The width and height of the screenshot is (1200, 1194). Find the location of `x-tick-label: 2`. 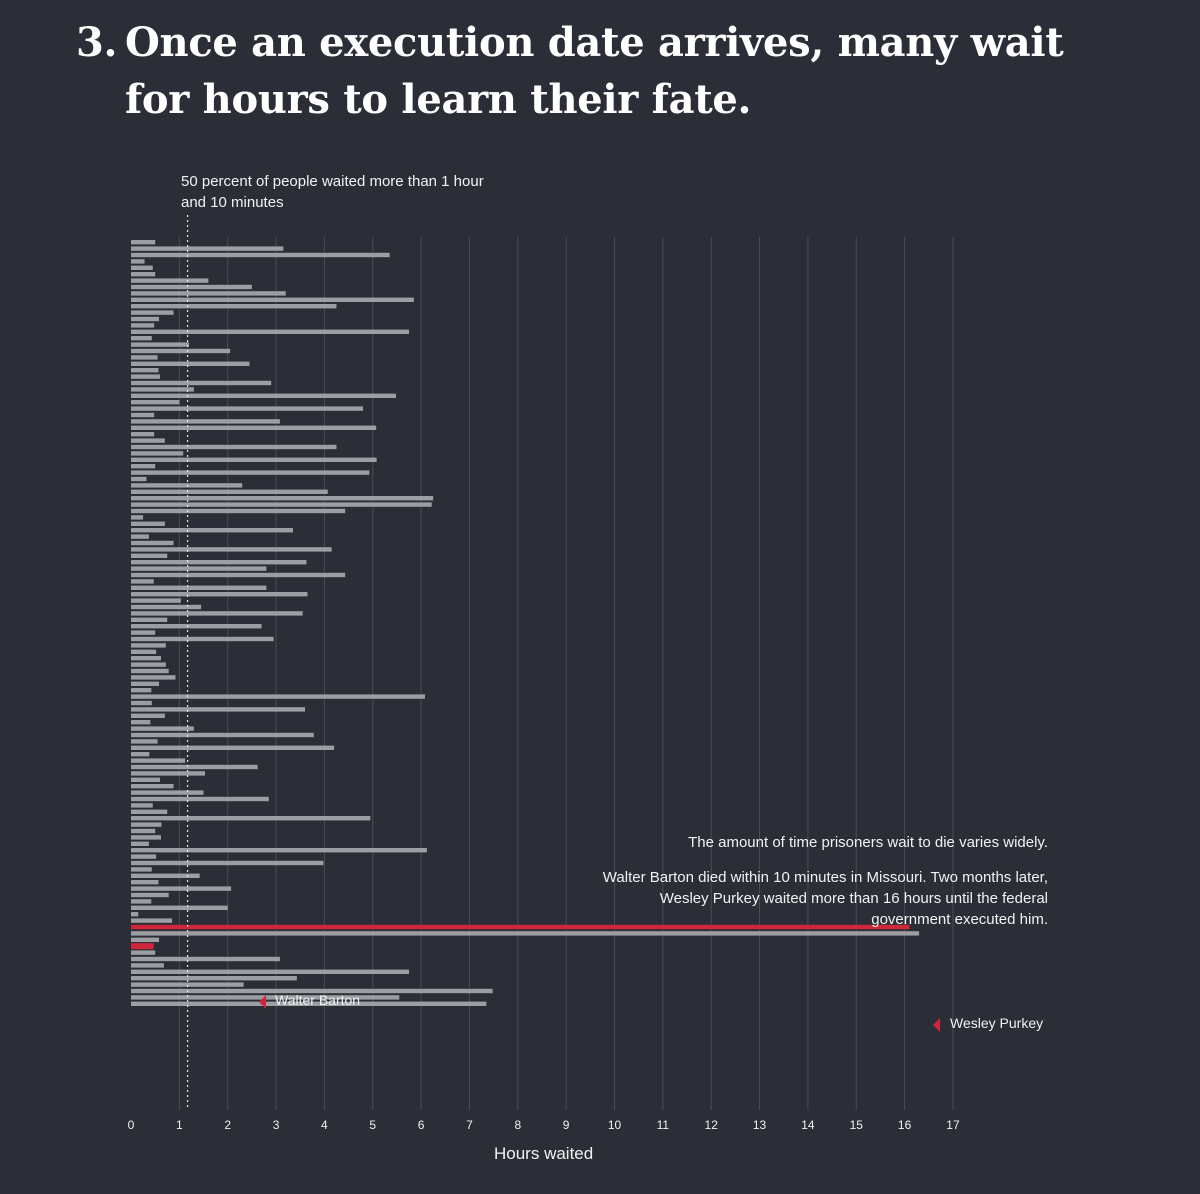

x-tick-label: 2 is located at coordinates (227, 1125).